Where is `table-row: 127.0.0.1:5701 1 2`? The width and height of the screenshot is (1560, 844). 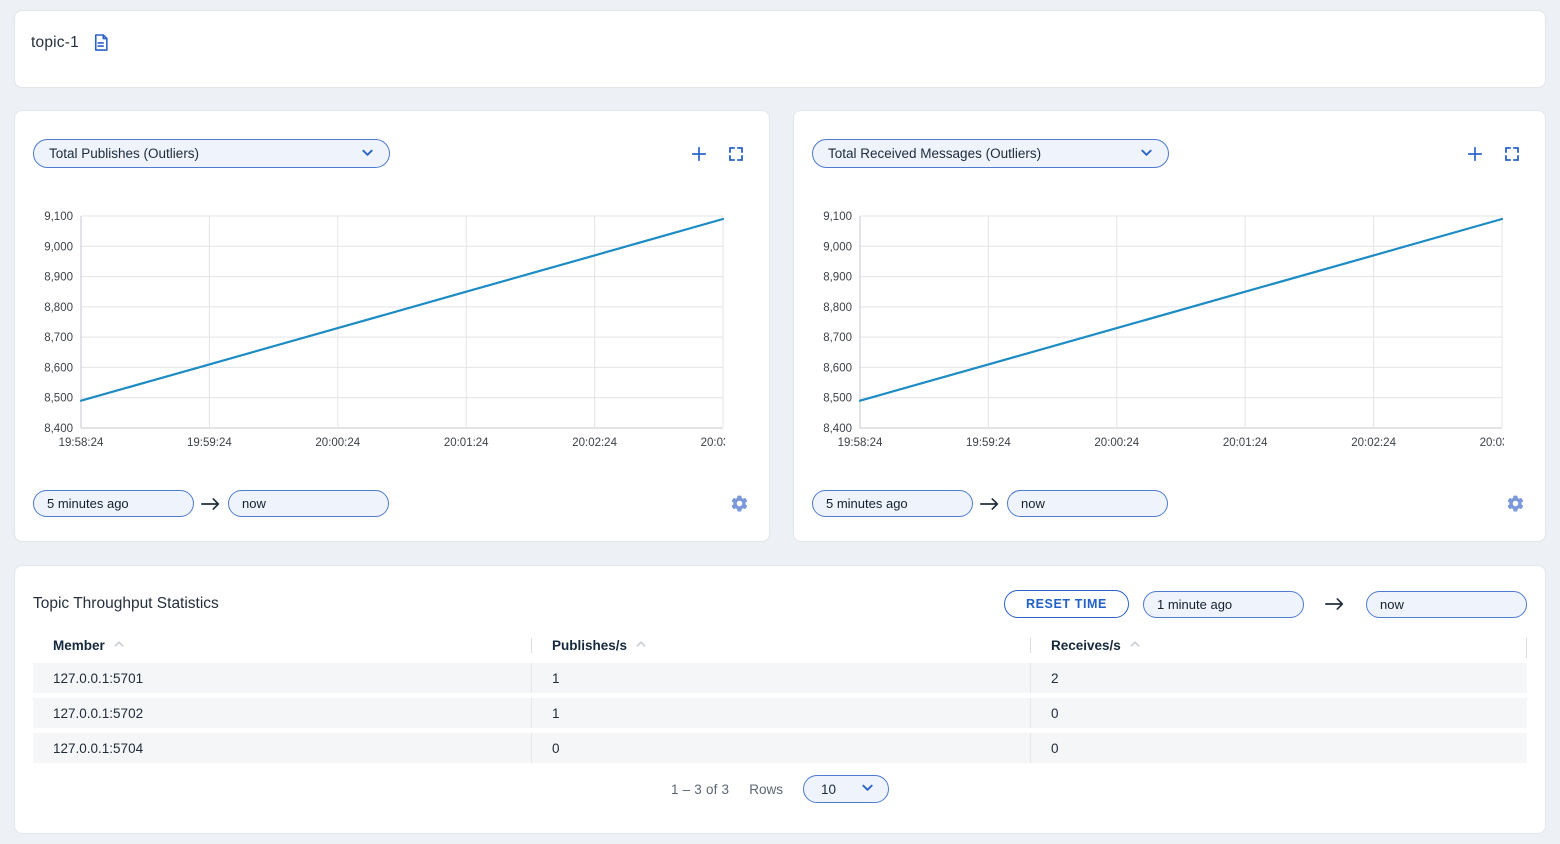 table-row: 127.0.0.1:5701 1 2 is located at coordinates (780, 678).